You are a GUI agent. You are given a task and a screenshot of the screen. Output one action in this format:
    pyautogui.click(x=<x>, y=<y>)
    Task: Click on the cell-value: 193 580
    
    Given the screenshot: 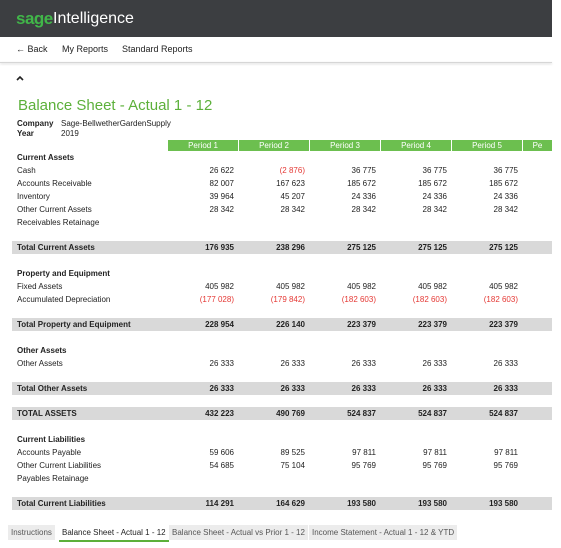 What is the action you would take?
    pyautogui.click(x=361, y=503)
    